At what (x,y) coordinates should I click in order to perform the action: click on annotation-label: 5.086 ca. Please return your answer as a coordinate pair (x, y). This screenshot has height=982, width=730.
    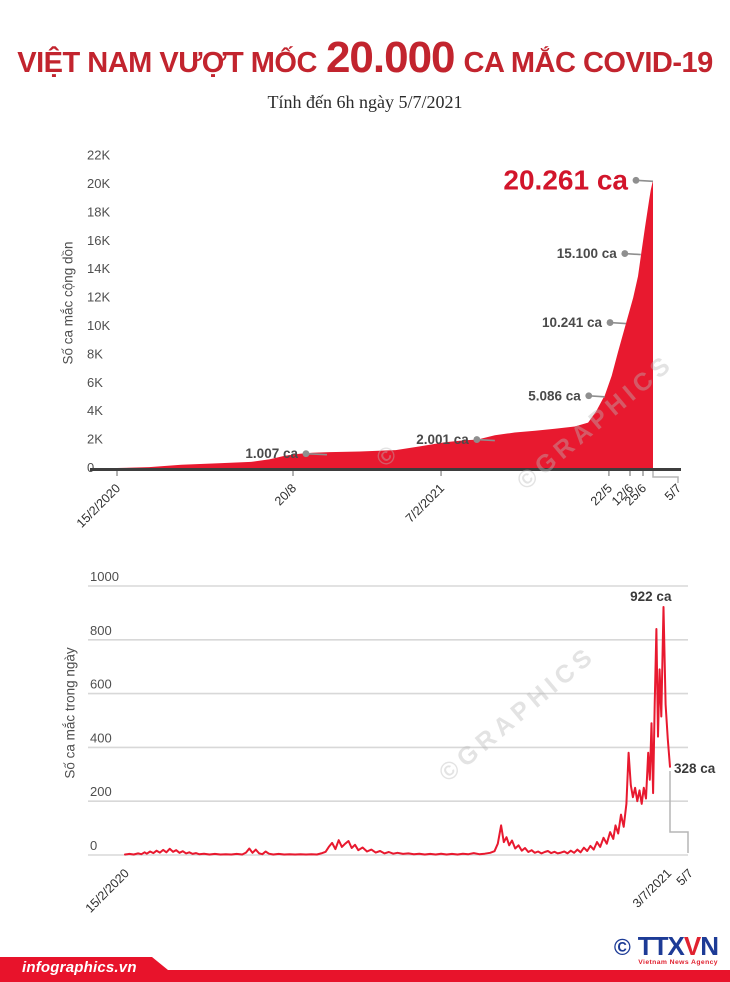
    Looking at the image, I should click on (554, 395).